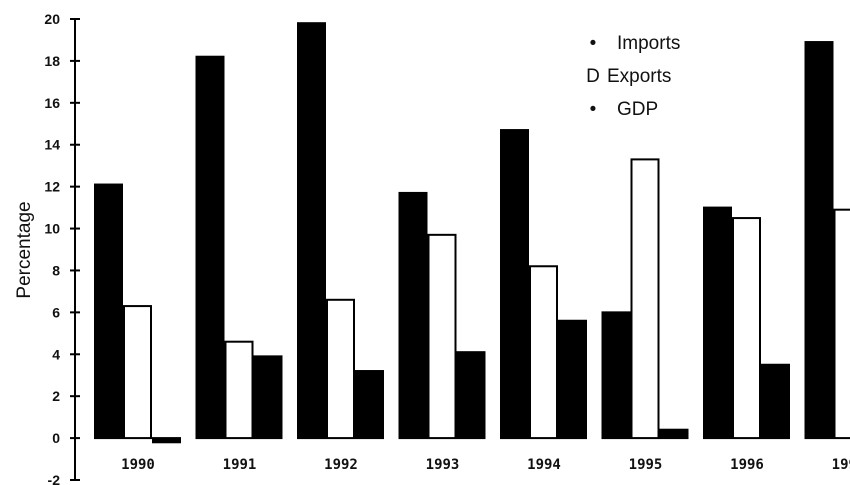 The width and height of the screenshot is (850, 485). What do you see at coordinates (648, 43) in the screenshot?
I see `legend-label-imports: Imports` at bounding box center [648, 43].